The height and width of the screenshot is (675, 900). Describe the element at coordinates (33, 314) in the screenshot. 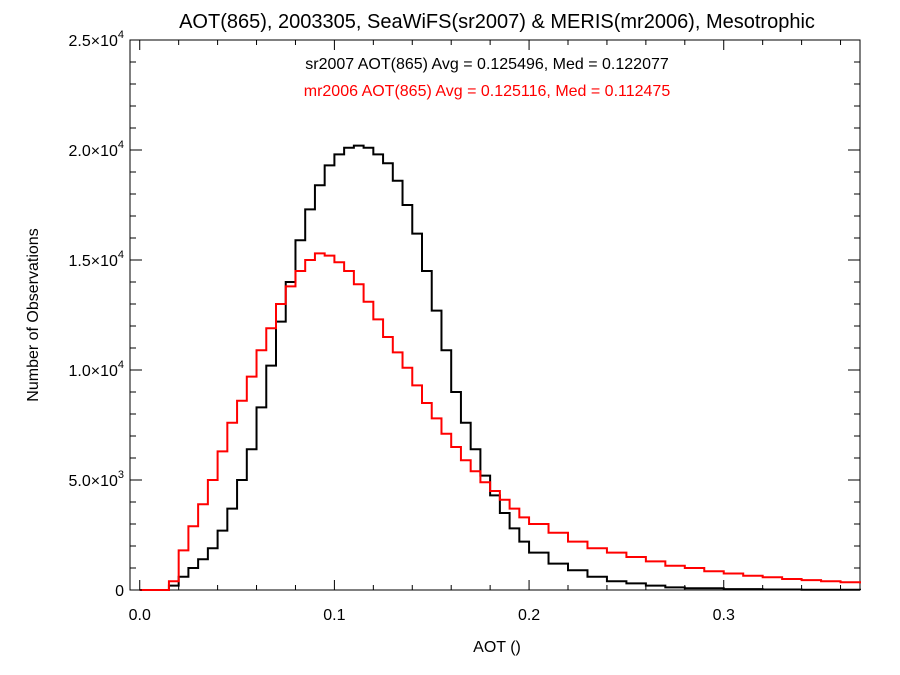

I see `y-axis-label: Number of Observations` at that location.